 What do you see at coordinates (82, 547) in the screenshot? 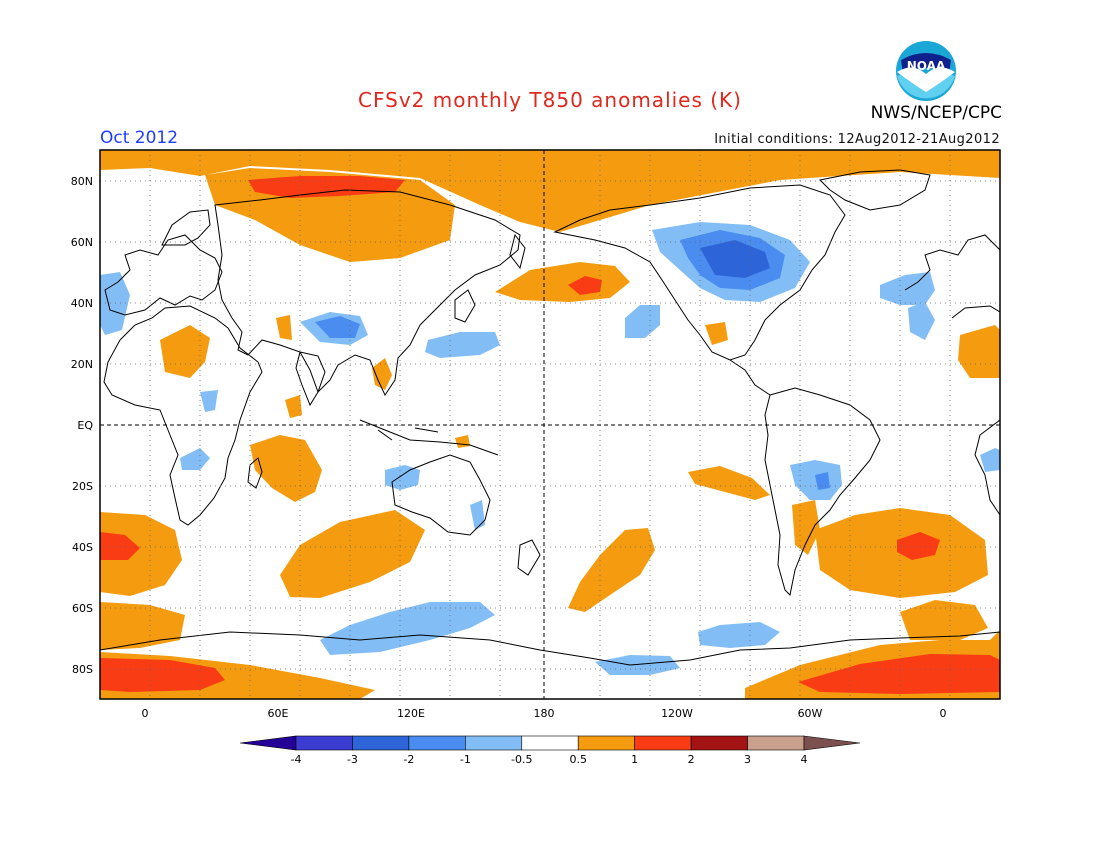
I see `lat-label: 40S` at bounding box center [82, 547].